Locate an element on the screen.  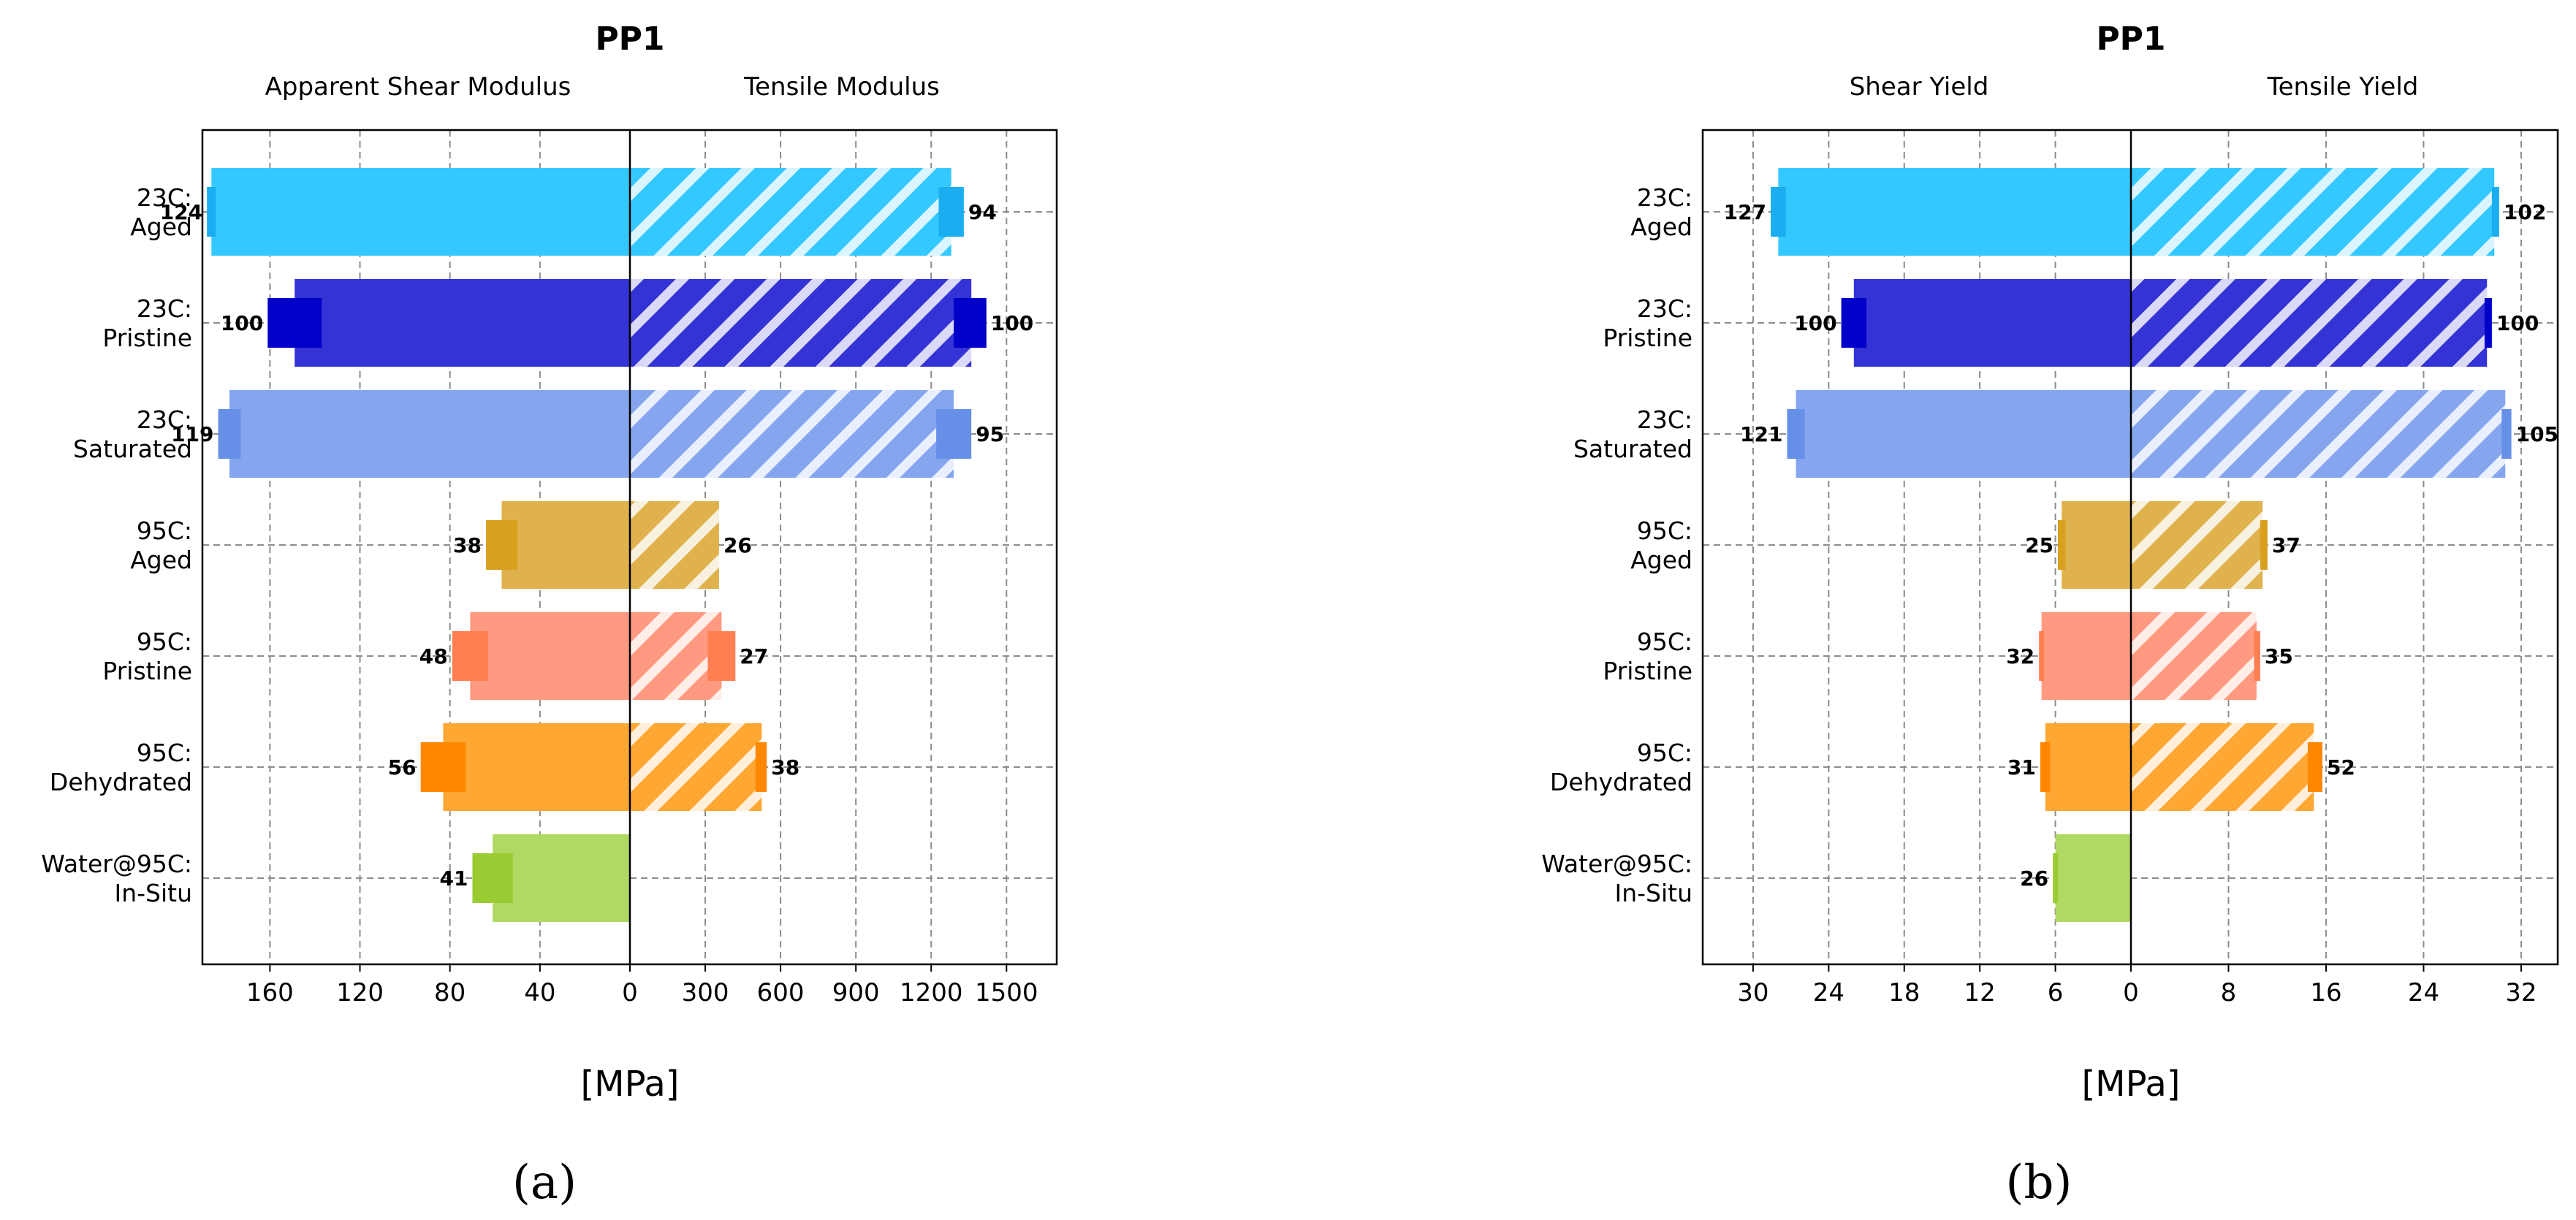
x-tick-label: 160 is located at coordinates (270, 993).